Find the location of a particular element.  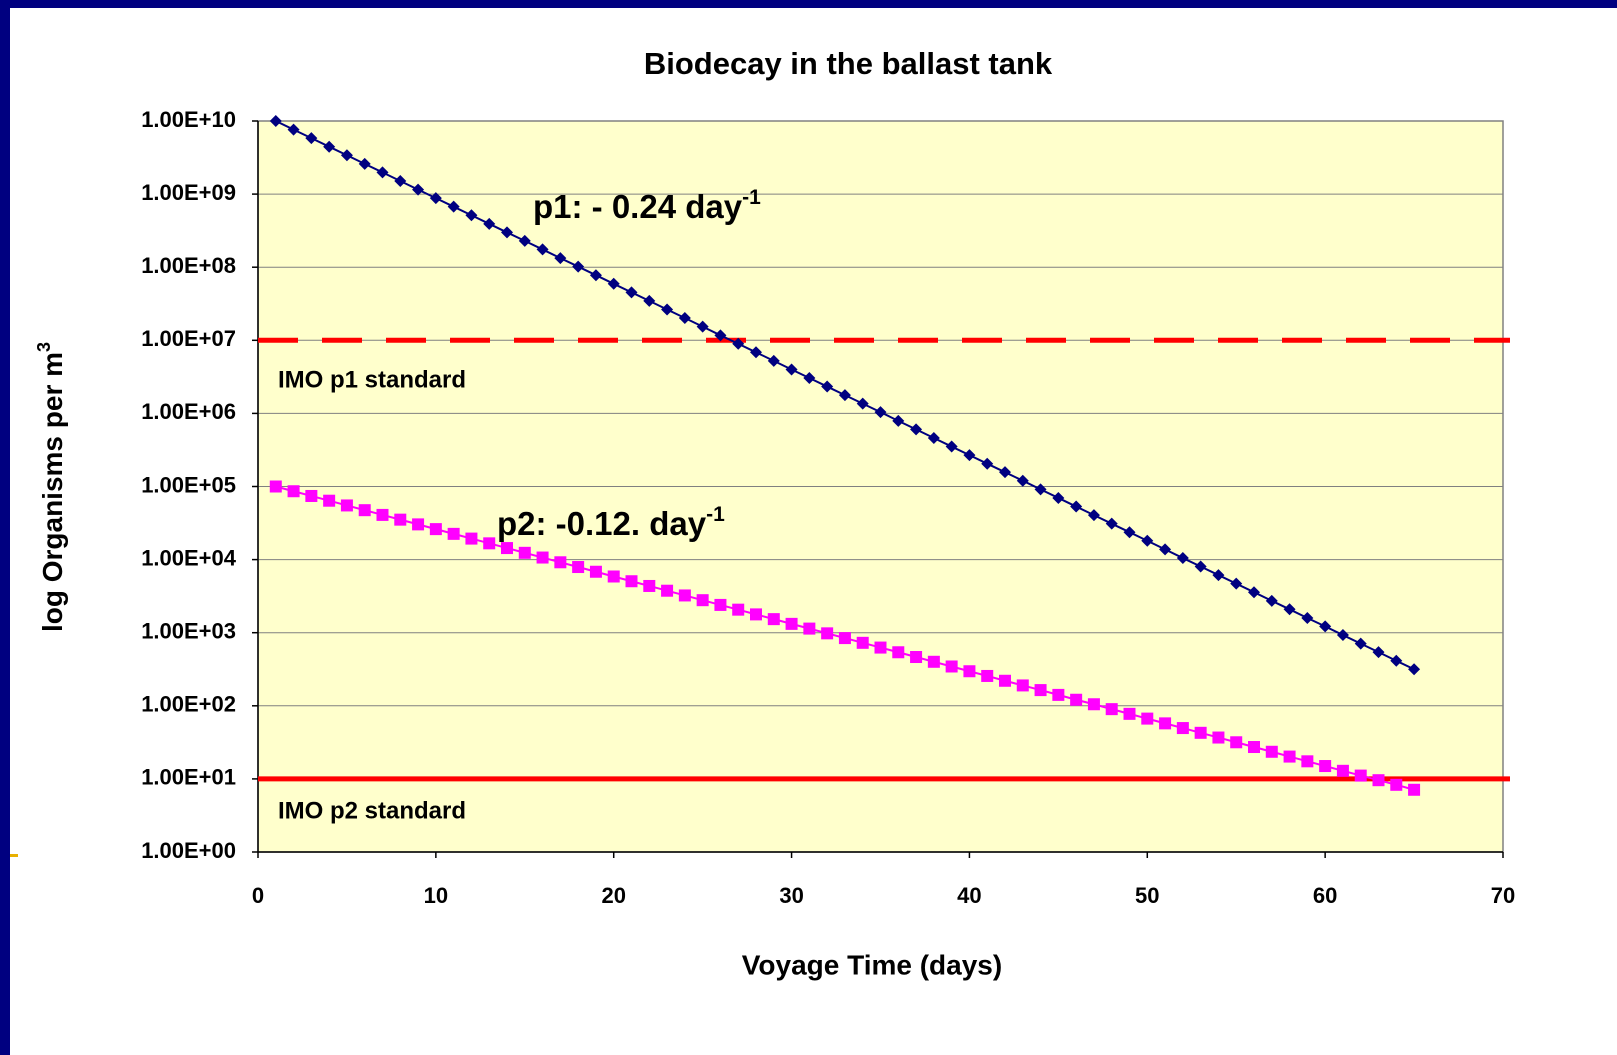

y-axis-title-superscript: 3 is located at coordinates (44, 347).